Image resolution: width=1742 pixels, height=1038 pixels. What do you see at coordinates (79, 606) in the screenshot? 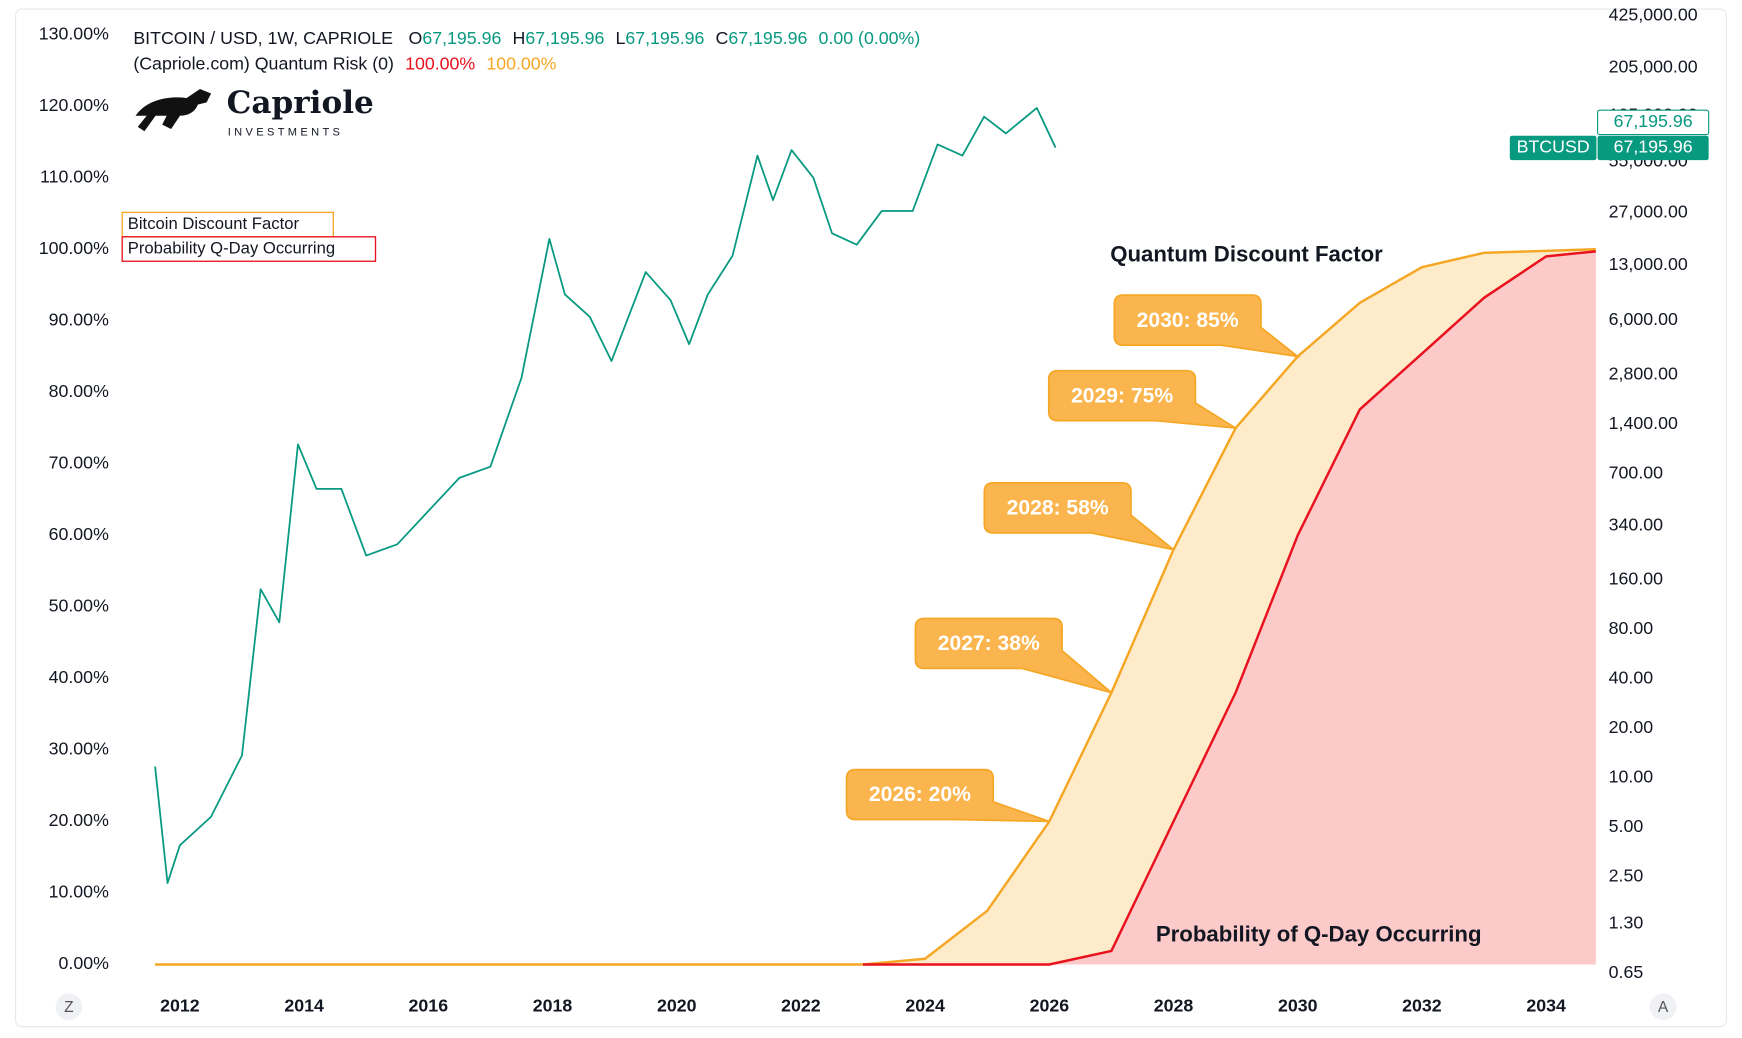
I see `y-tick-label: 50.00%` at bounding box center [79, 606].